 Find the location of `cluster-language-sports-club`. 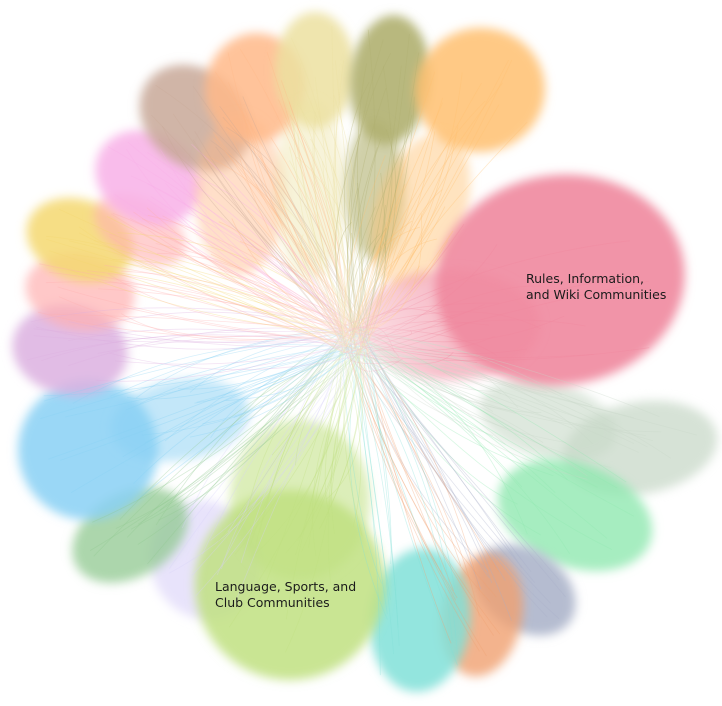

cluster-language-sports-club is located at coordinates (300, 500).